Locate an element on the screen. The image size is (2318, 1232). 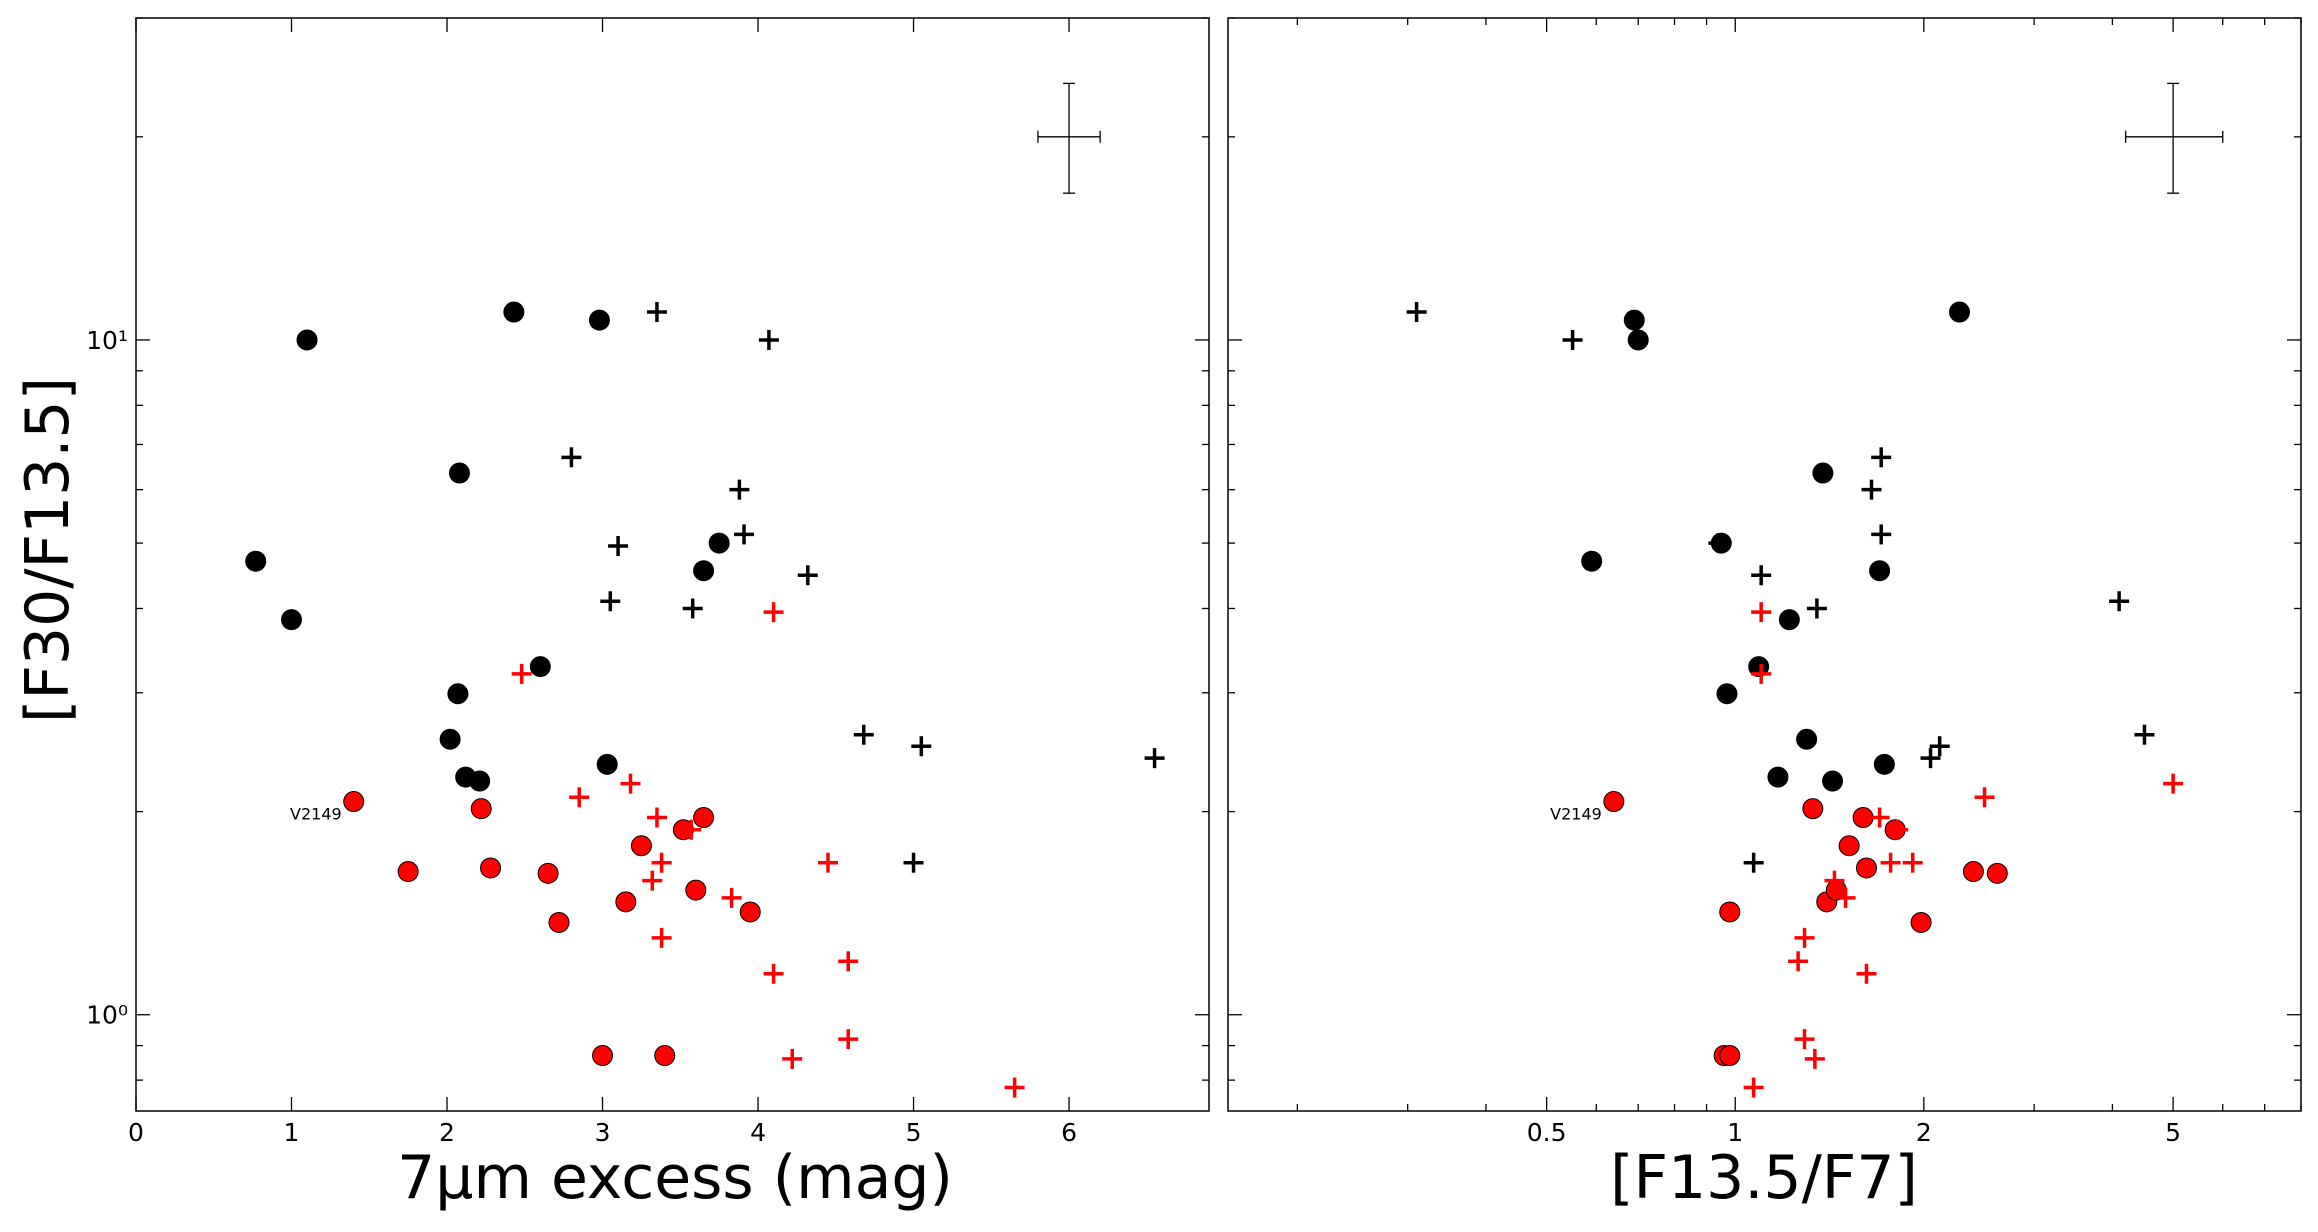
left-x-tick-label: 3 is located at coordinates (603, 1132).